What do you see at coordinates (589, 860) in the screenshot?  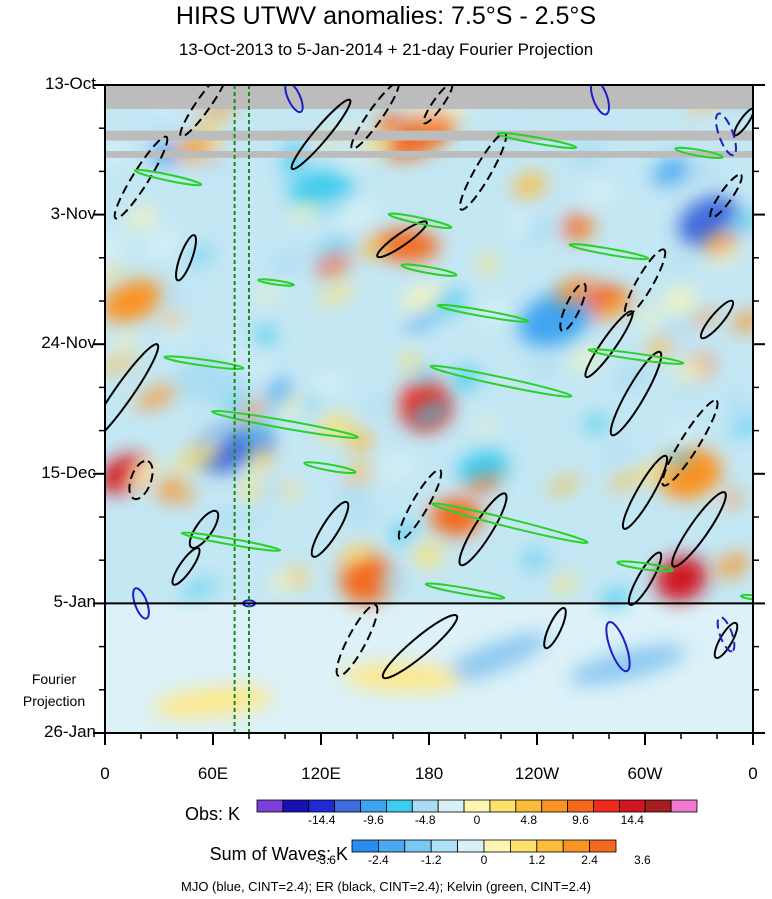 I see `colorbar-tick-label: 2.4` at bounding box center [589, 860].